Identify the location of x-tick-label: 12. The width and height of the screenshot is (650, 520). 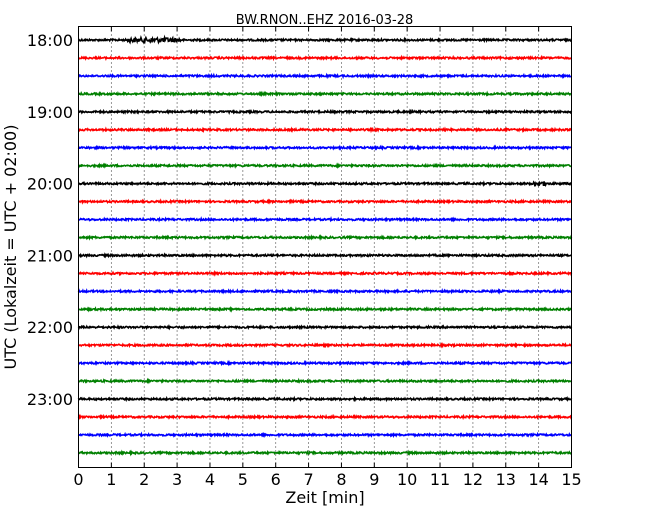
(473, 479).